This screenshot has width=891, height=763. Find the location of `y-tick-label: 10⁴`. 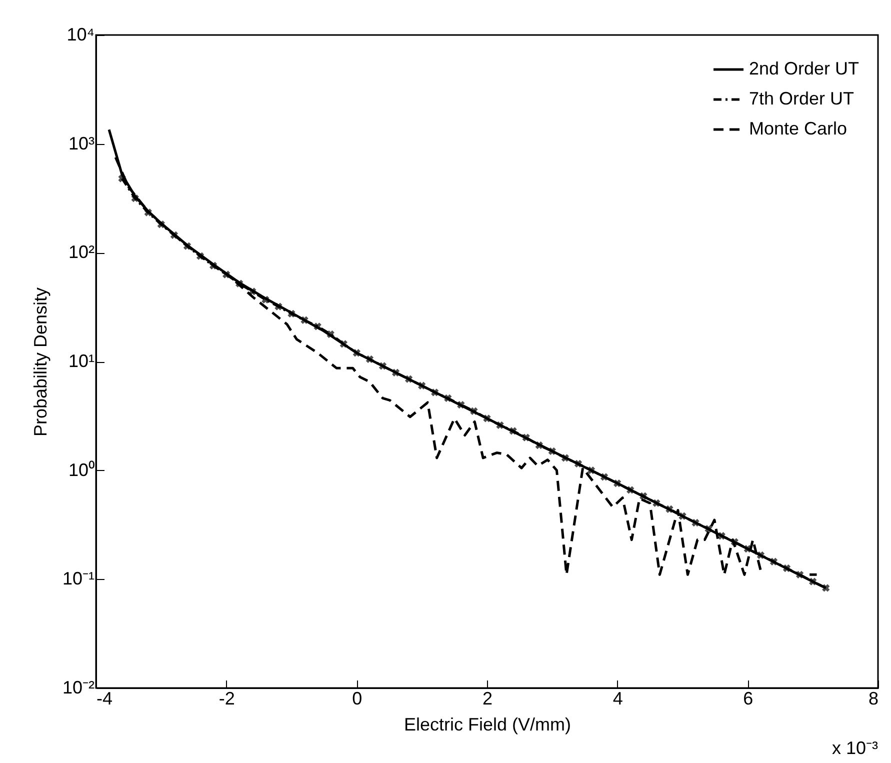

y-tick-label: 10⁴ is located at coordinates (80, 34).